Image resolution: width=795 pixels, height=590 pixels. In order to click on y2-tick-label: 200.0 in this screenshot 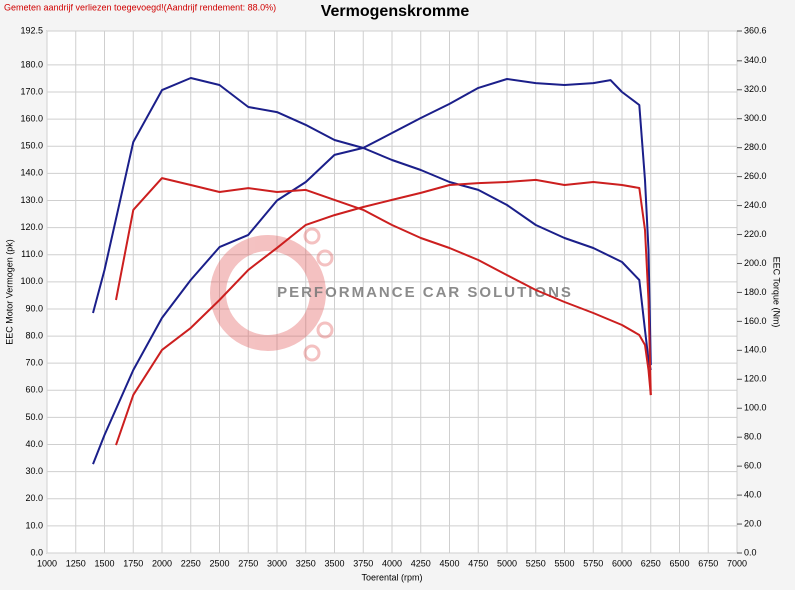, I will do `click(755, 263)`.